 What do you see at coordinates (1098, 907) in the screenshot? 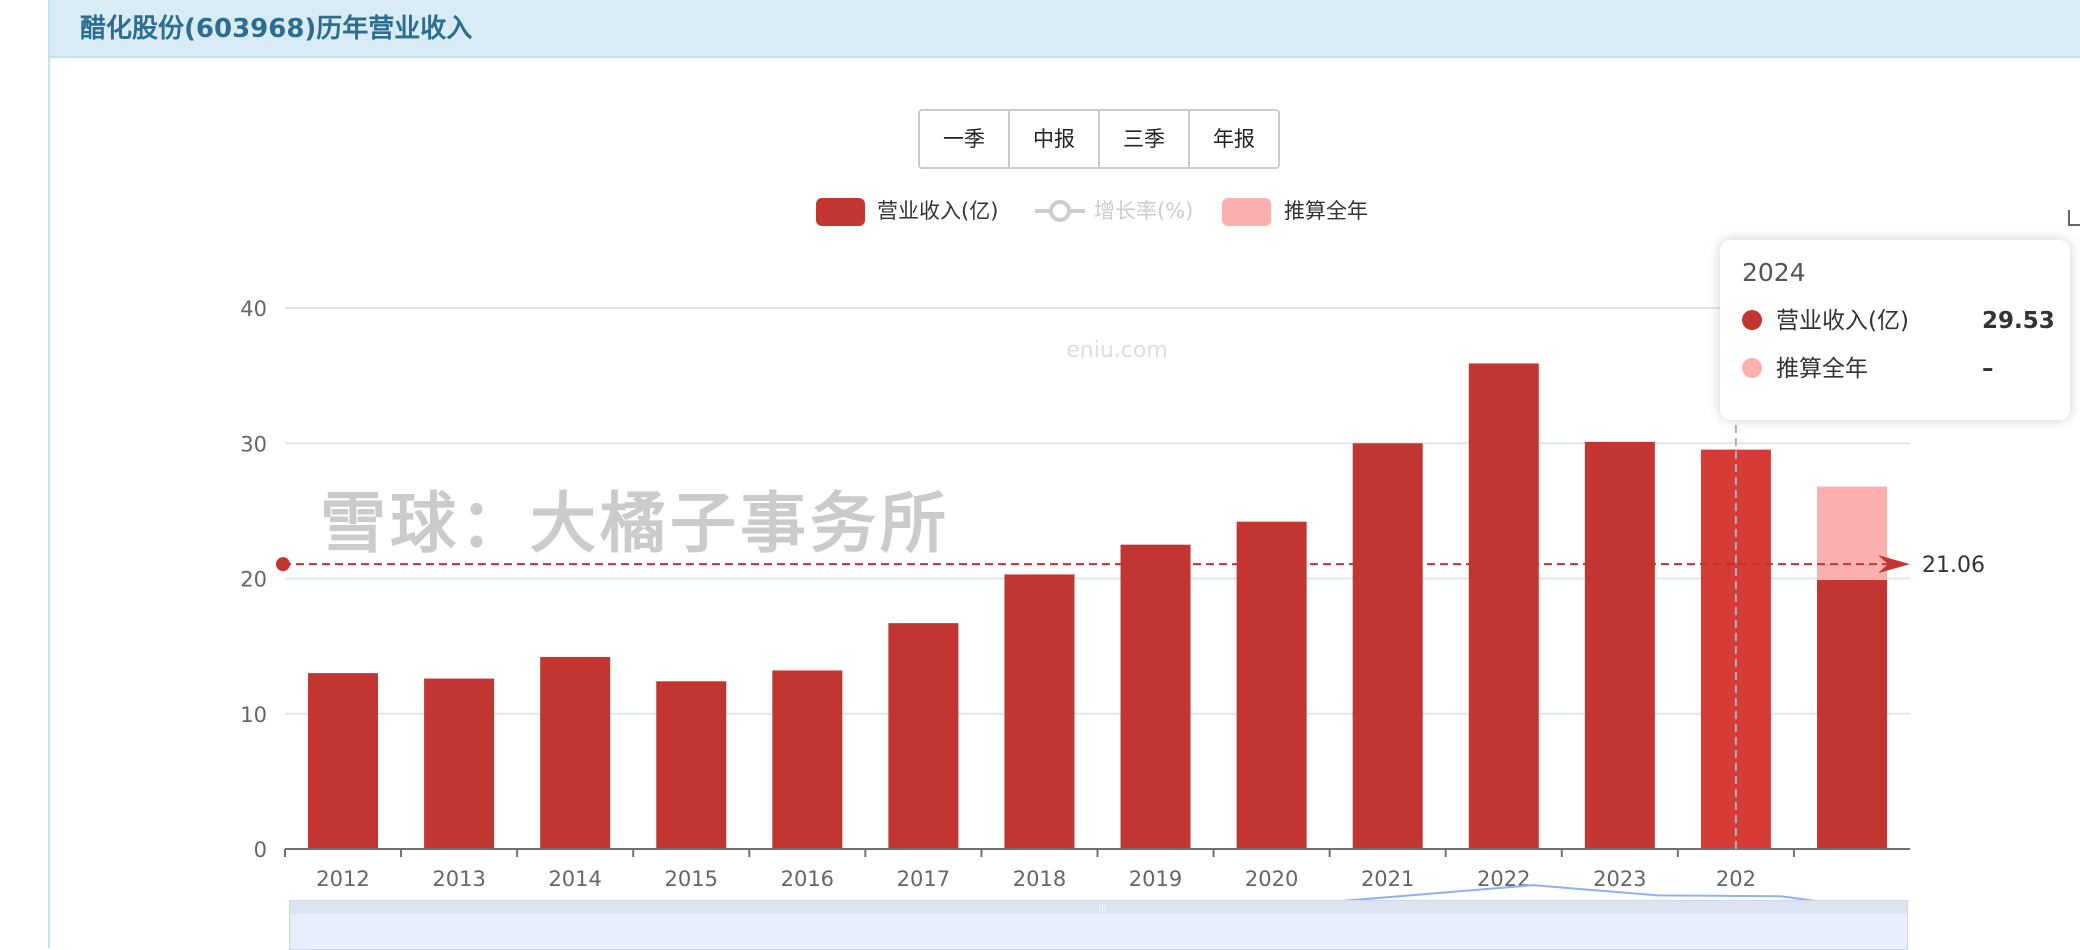
I see `data-zoom-drag-handle: |||` at bounding box center [1098, 907].